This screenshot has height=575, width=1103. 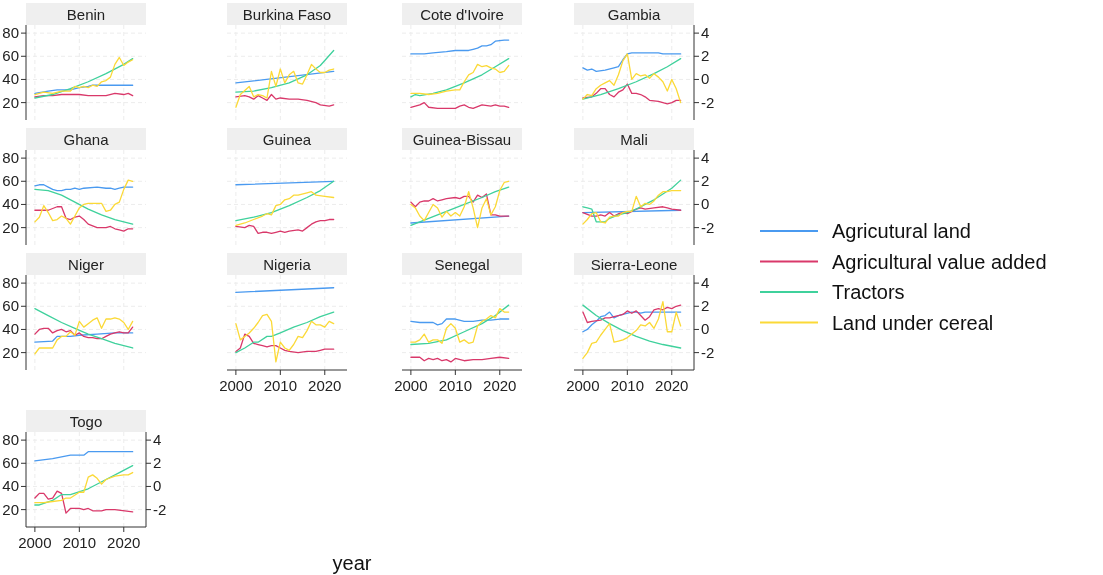 What do you see at coordinates (462, 264) in the screenshot?
I see `chart-title: Senegal` at bounding box center [462, 264].